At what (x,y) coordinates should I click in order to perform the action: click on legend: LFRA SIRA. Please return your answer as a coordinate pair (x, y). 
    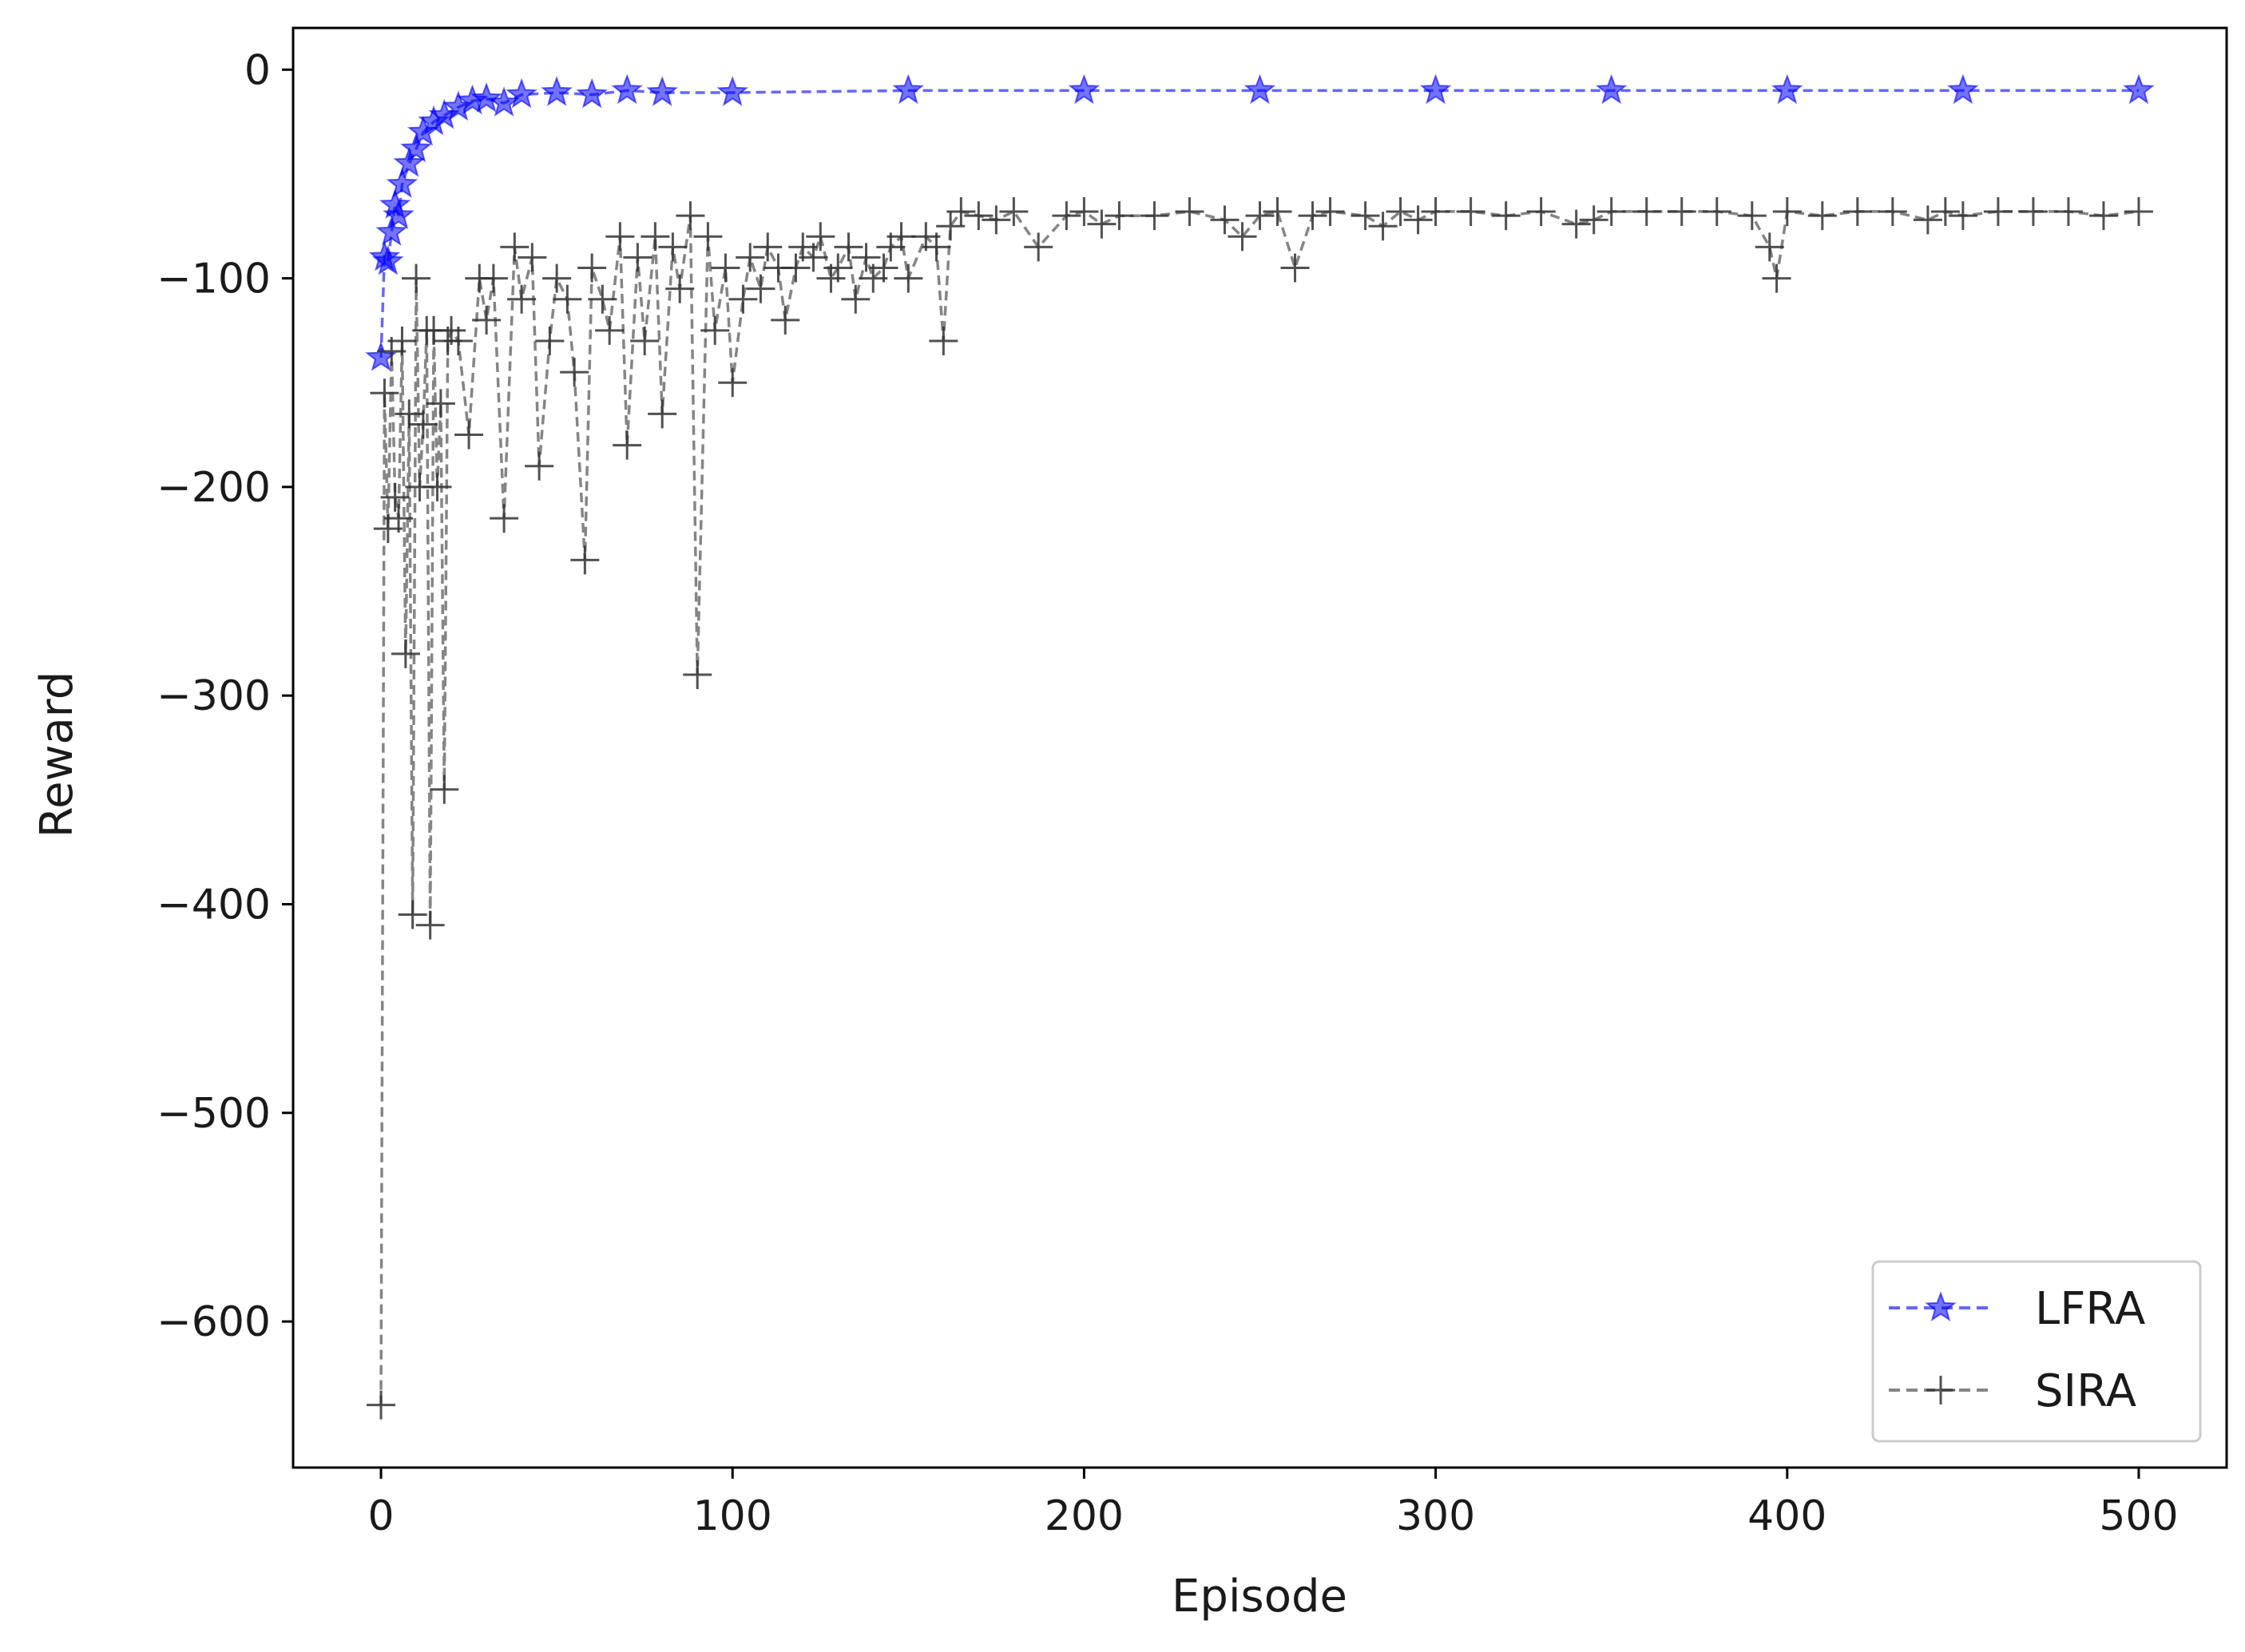
    Looking at the image, I should click on (2036, 1351).